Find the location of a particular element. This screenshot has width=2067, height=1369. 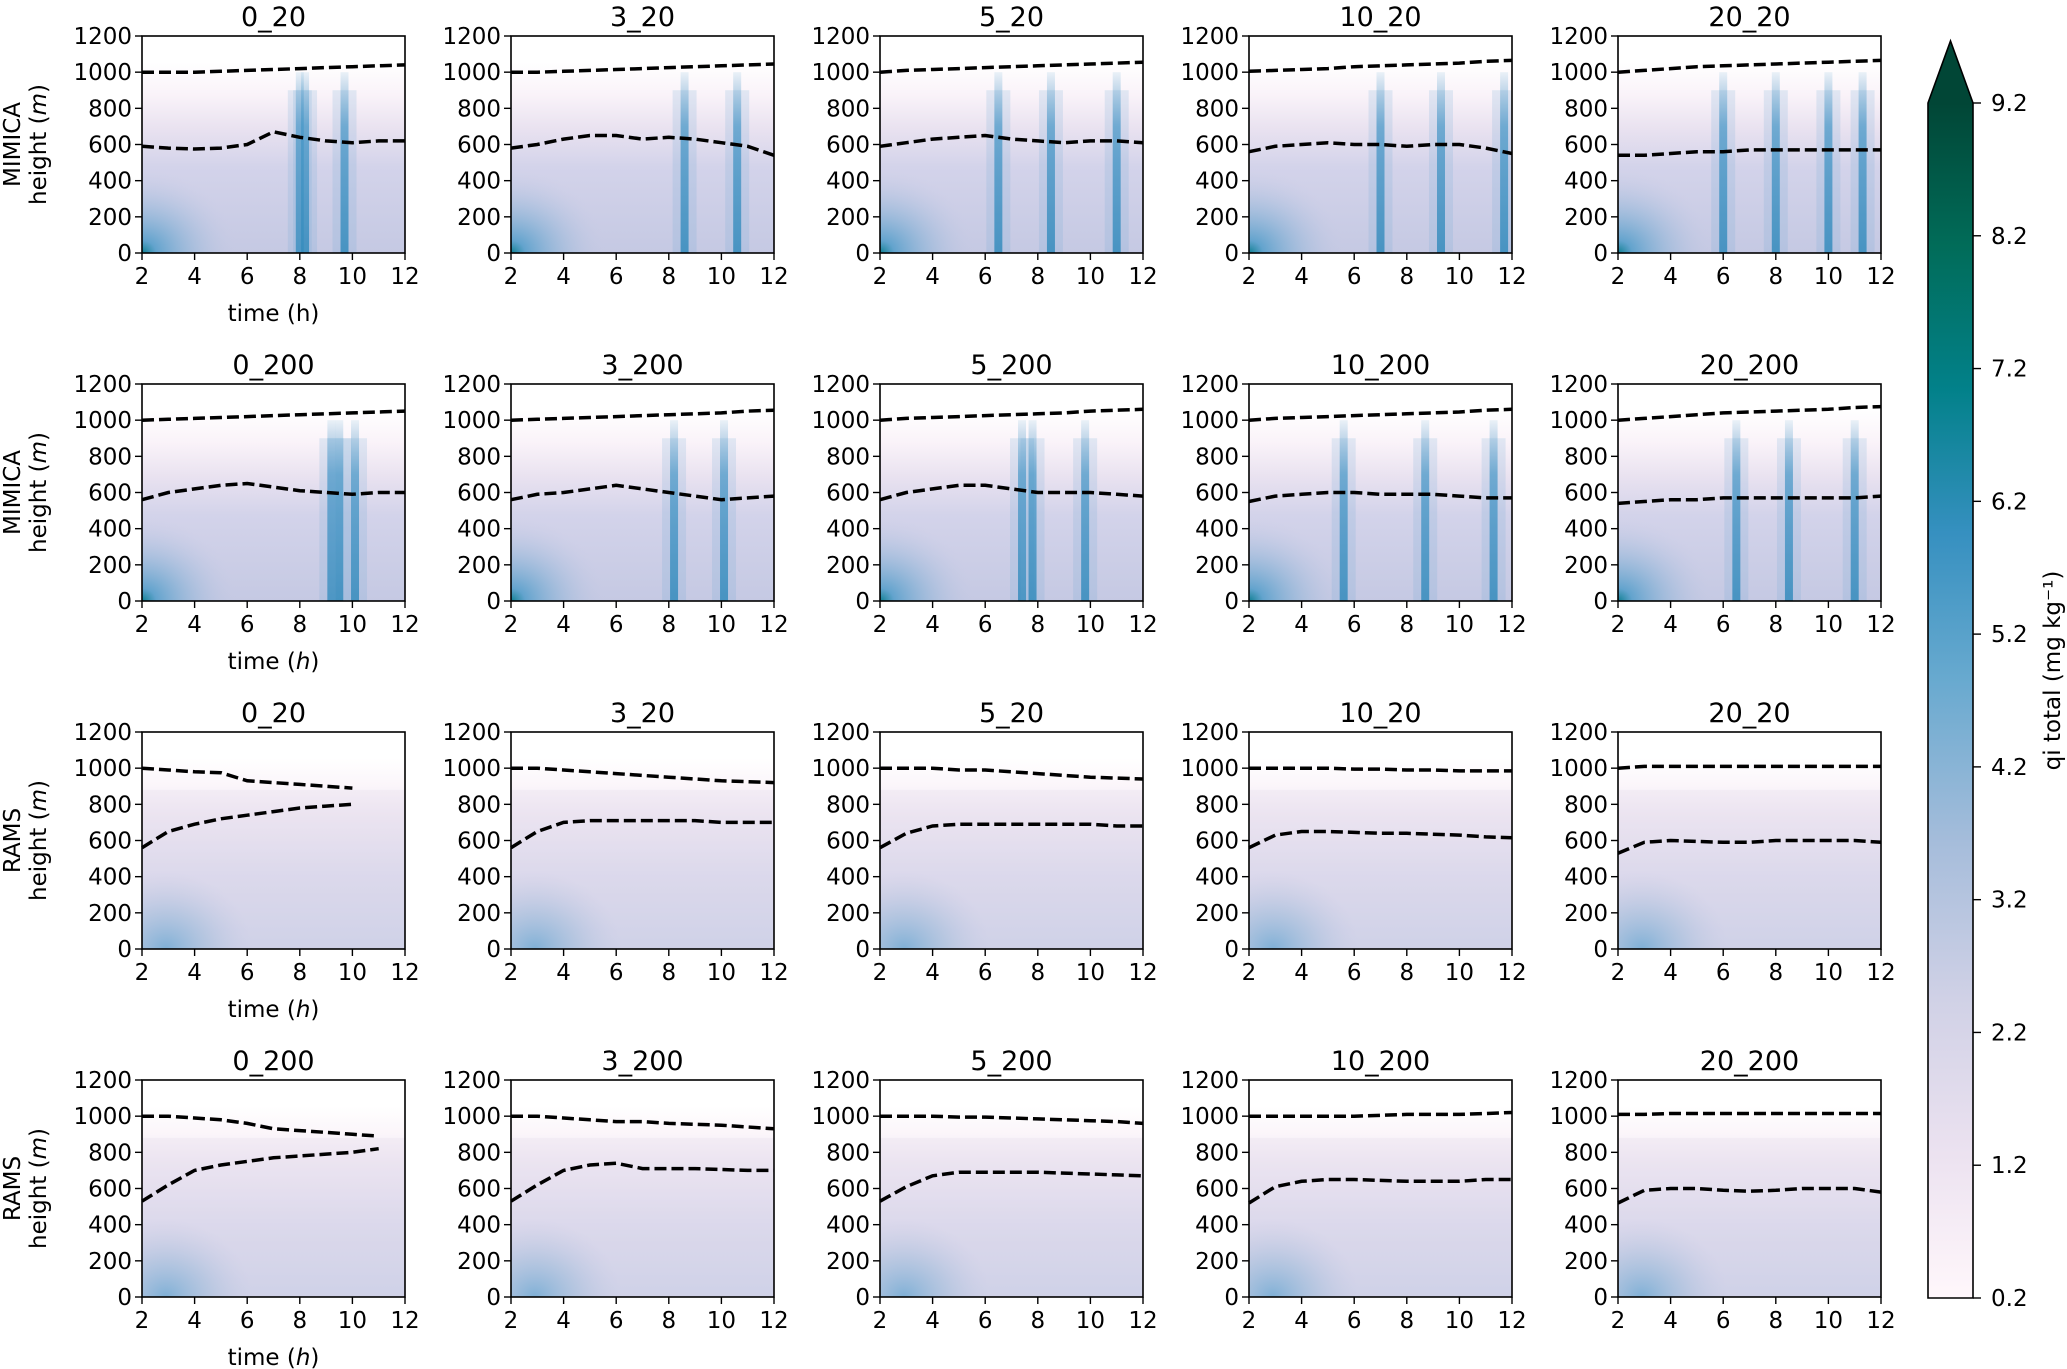

colorbar-tick-label: 1.2 is located at coordinates (2009, 1166).